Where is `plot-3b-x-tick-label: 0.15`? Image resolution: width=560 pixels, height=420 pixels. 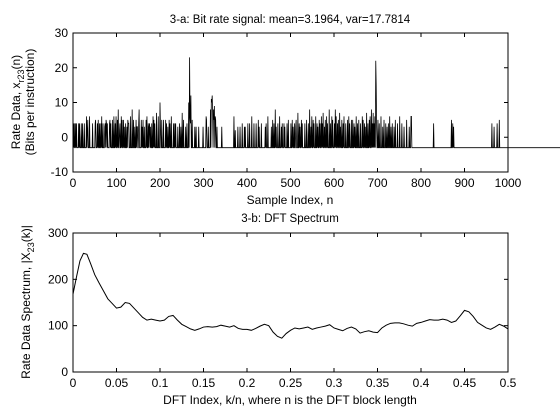
plot-3b-x-tick-label: 0.15 is located at coordinates (204, 383).